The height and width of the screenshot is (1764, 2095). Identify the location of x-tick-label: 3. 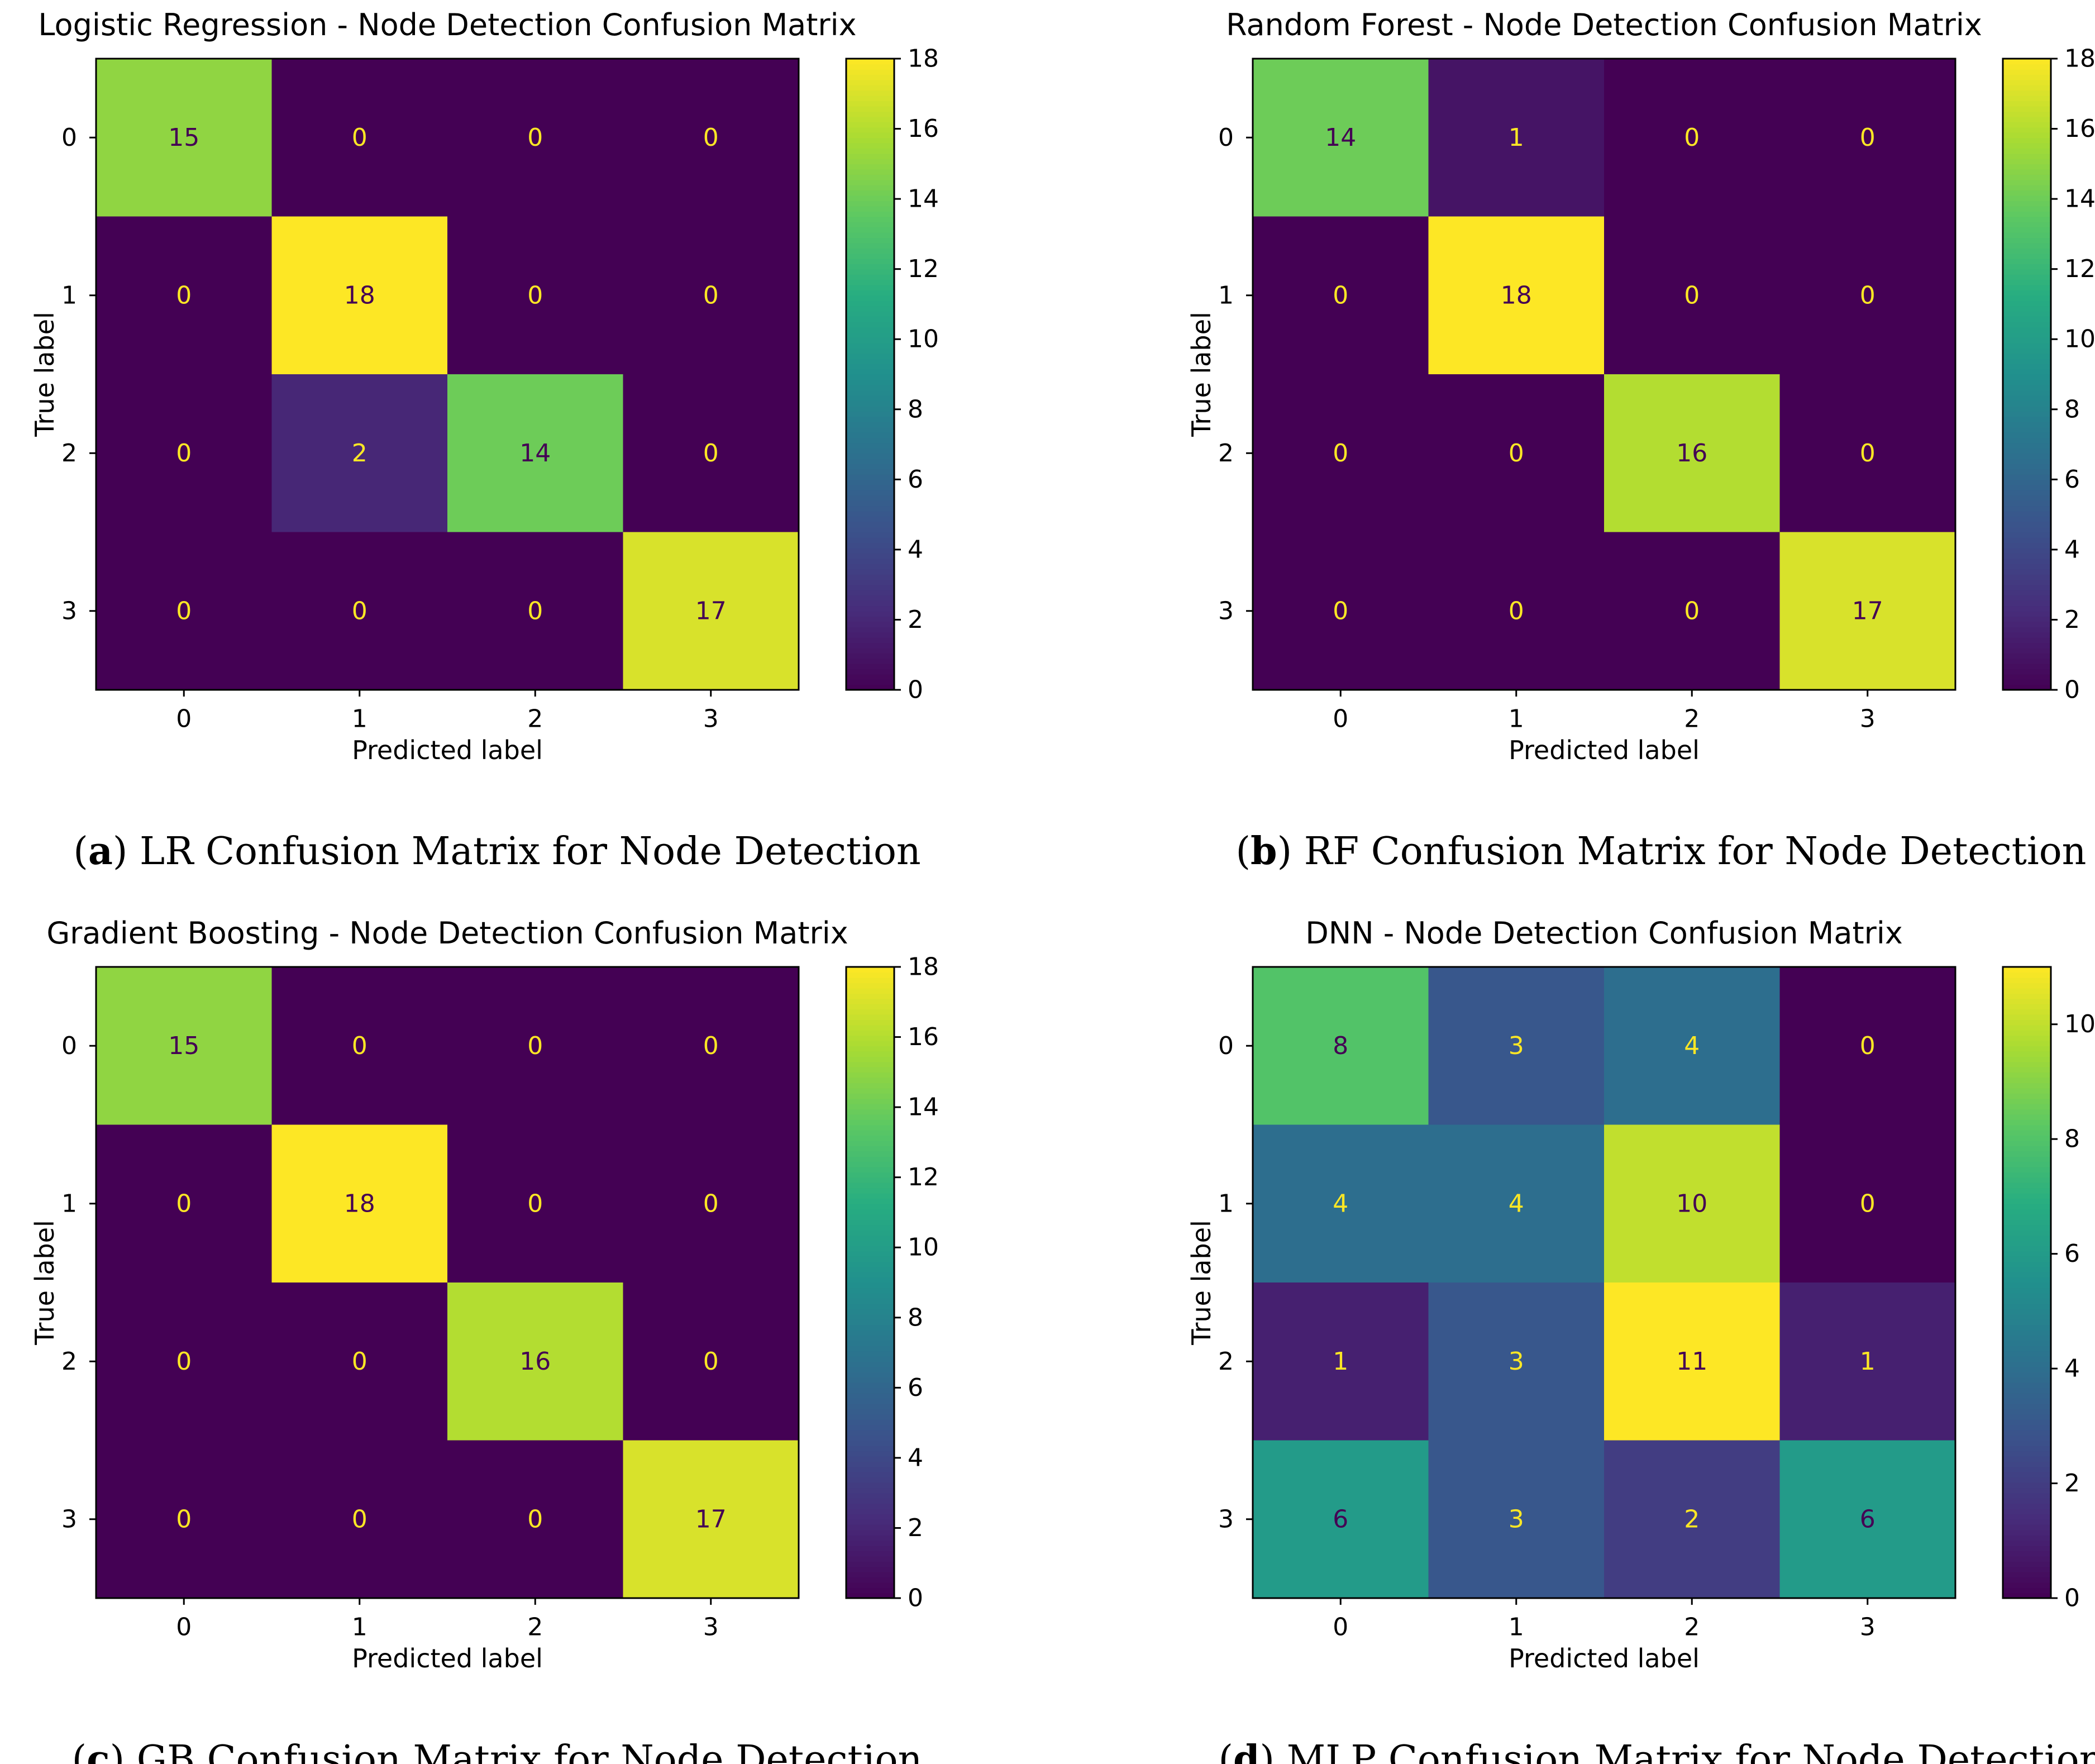
(711, 1627).